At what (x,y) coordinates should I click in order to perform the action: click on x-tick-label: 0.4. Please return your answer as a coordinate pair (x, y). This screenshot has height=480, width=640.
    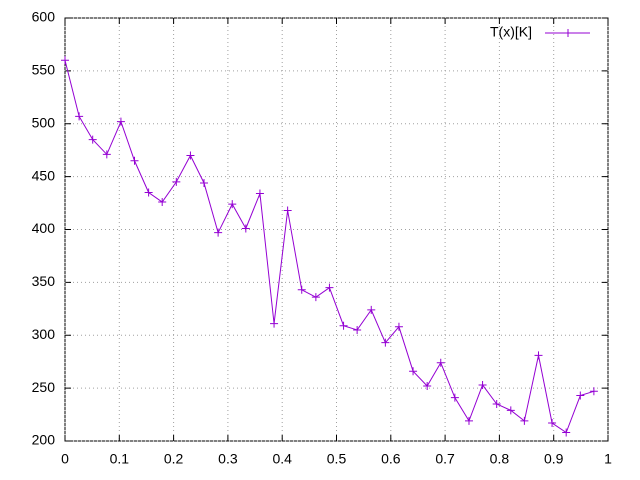
    Looking at the image, I should click on (282, 459).